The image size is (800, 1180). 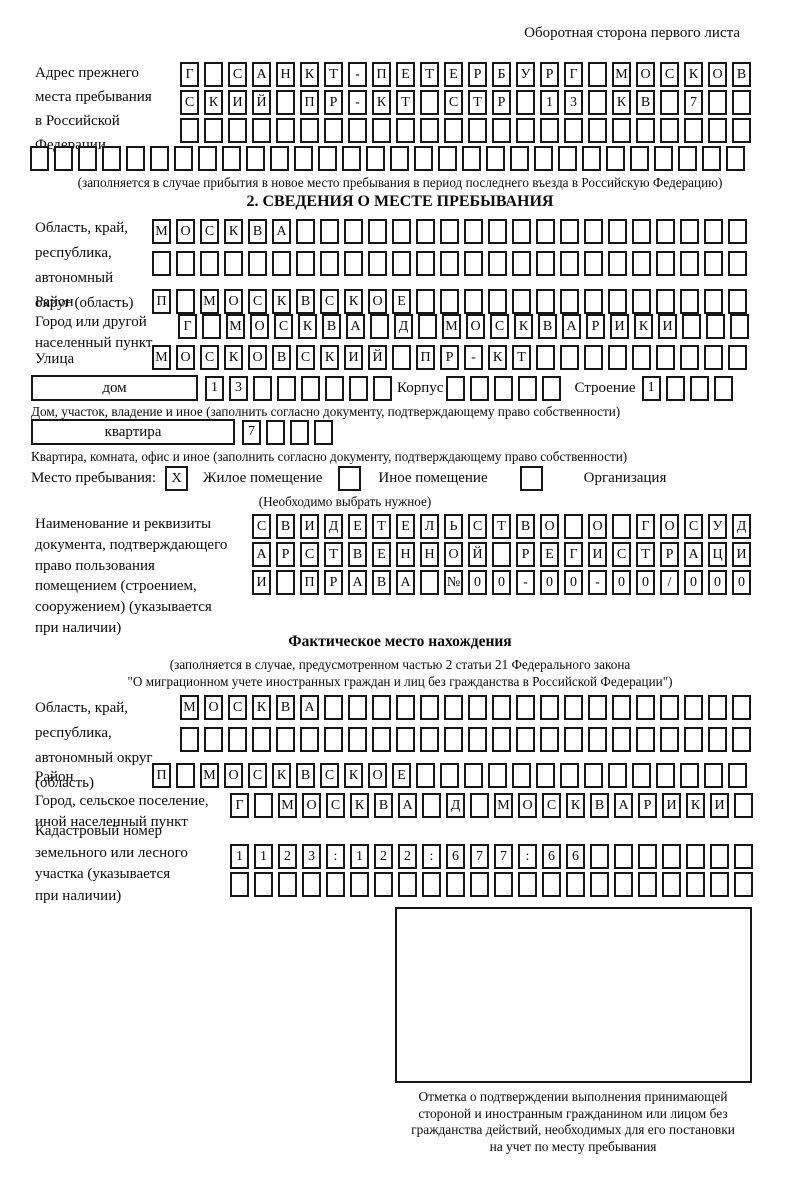 I want to click on form-cell: Н, so click(x=429, y=554).